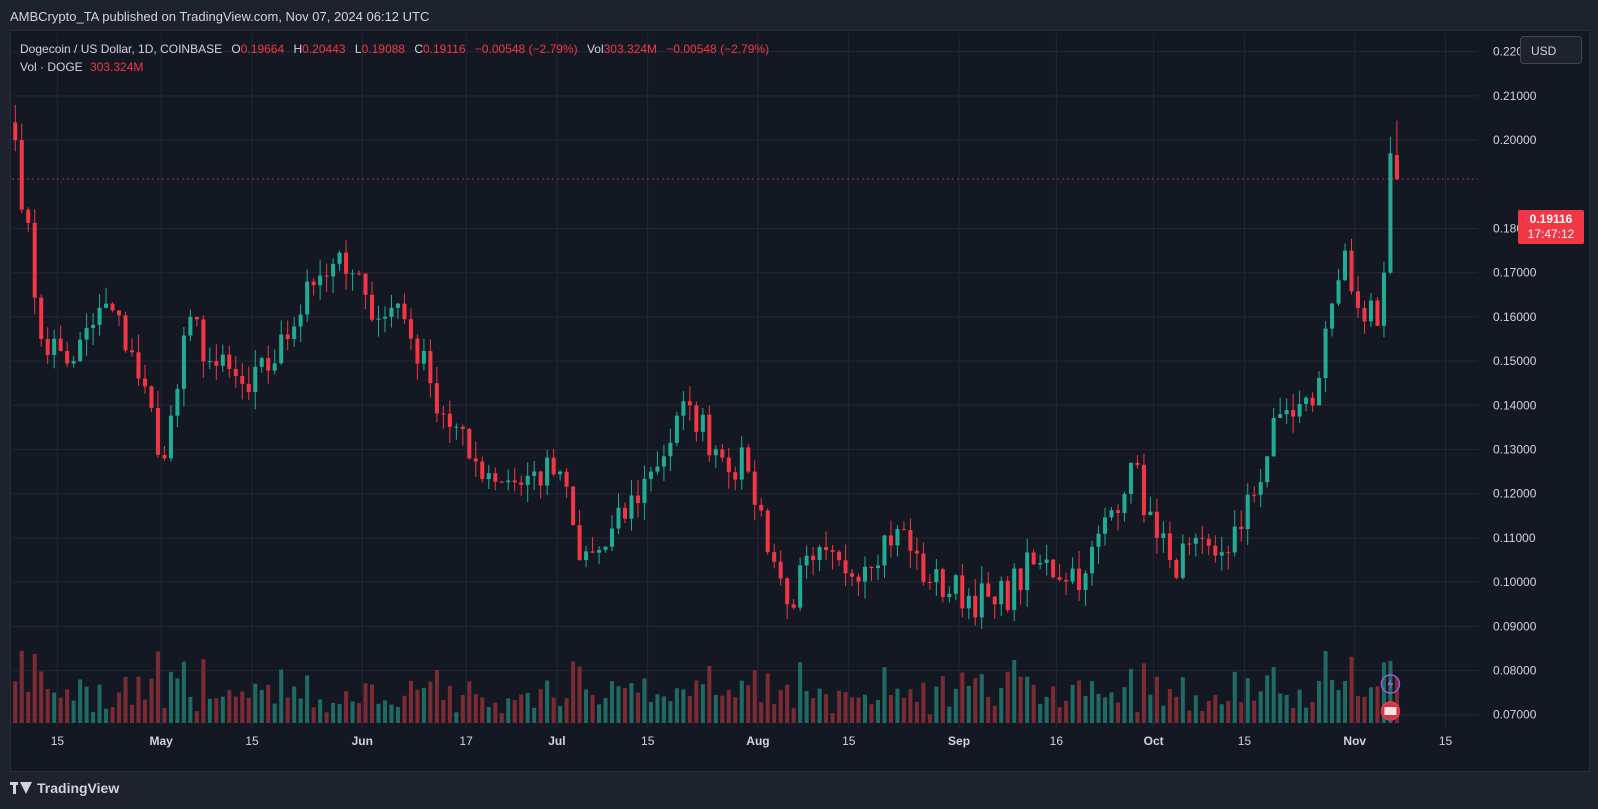  What do you see at coordinates (1515, 361) in the screenshot?
I see `y-tick-label: 0.15000` at bounding box center [1515, 361].